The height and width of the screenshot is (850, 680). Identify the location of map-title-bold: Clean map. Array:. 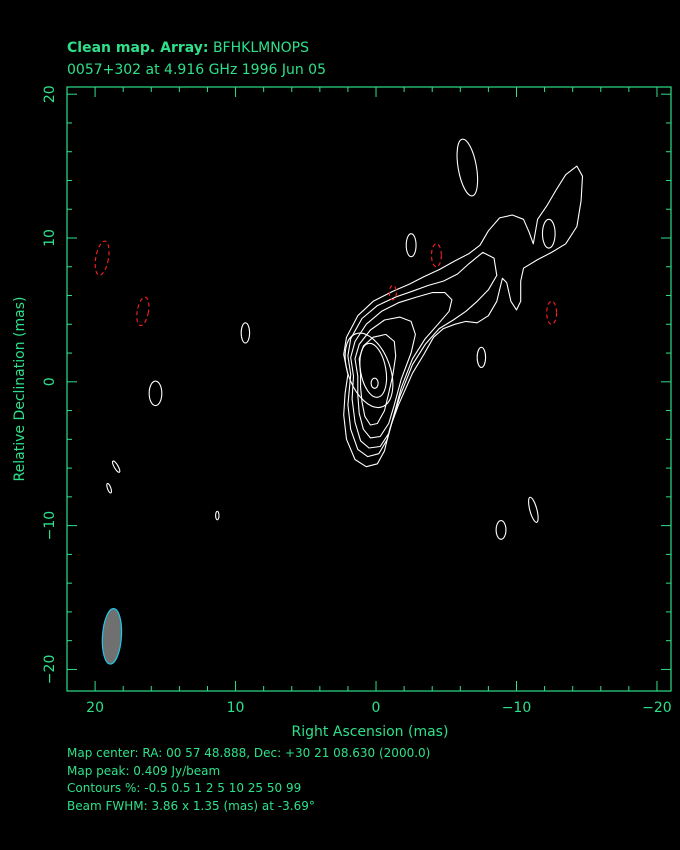
(138, 48).